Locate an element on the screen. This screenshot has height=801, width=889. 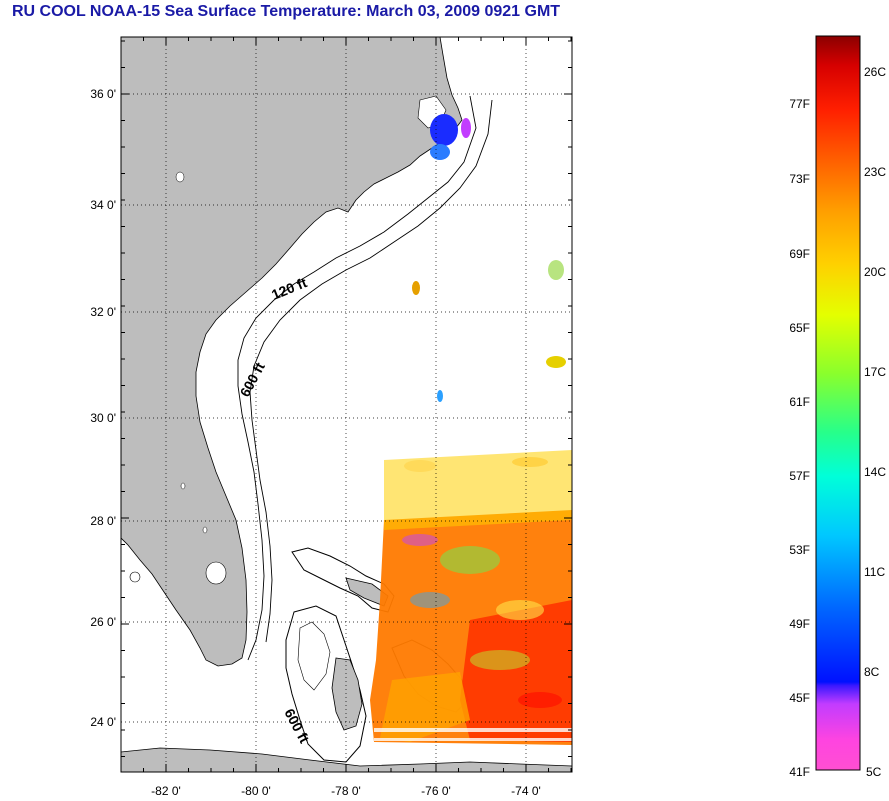
cuba-coast is located at coordinates (346, 759).